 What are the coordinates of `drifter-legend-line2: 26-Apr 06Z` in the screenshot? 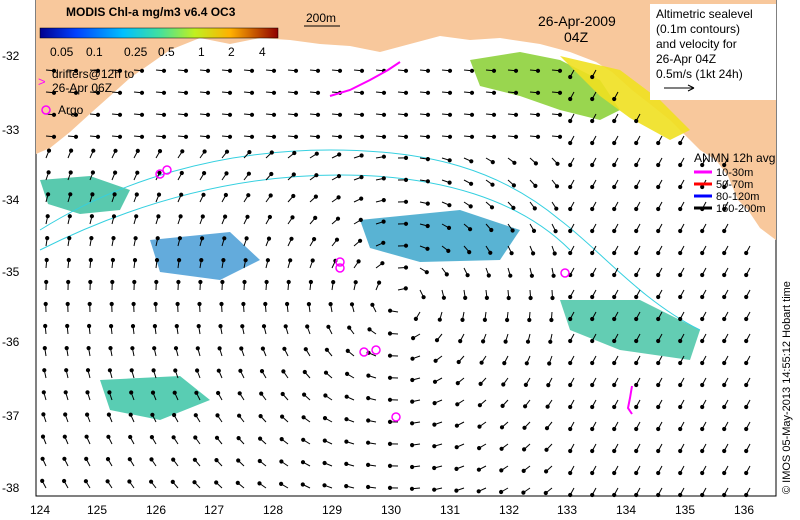 It's located at (82, 88).